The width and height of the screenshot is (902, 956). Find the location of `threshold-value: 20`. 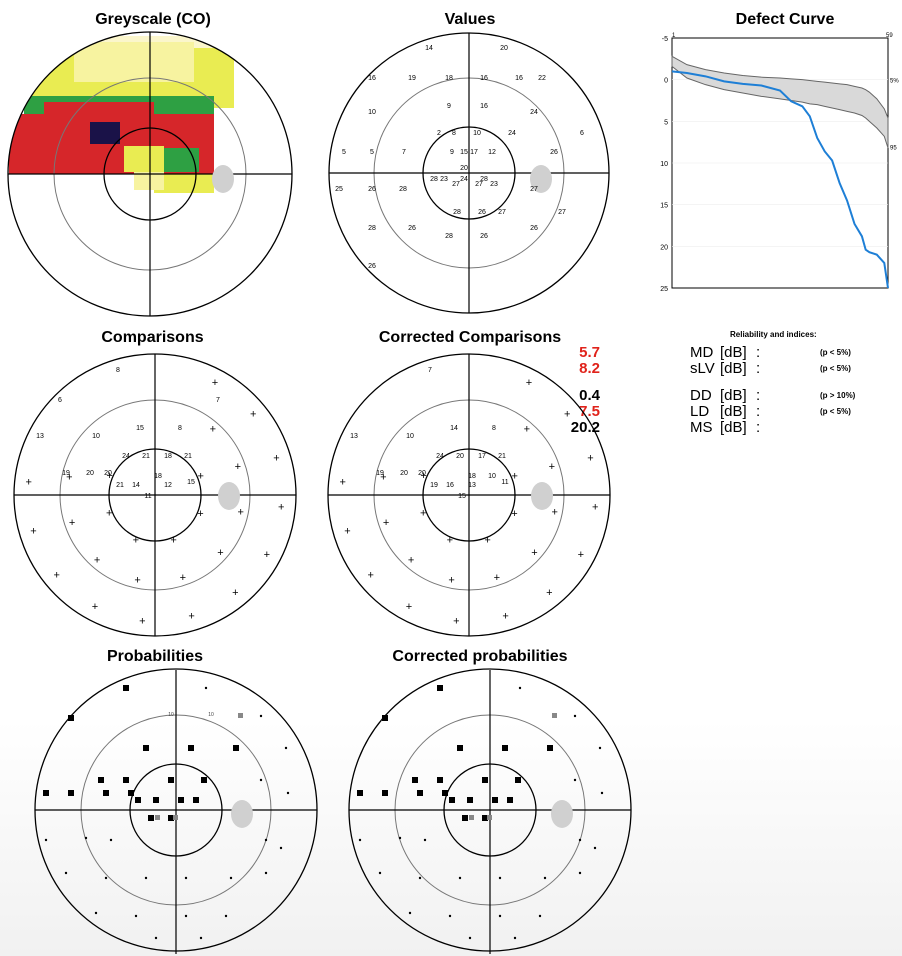

threshold-value: 20 is located at coordinates (464, 168).